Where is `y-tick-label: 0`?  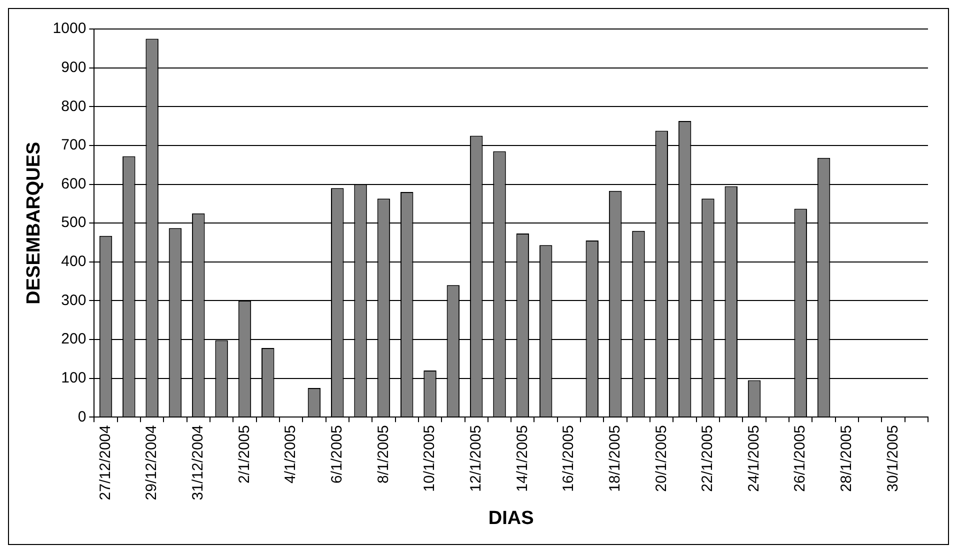 y-tick-label: 0 is located at coordinates (82, 417).